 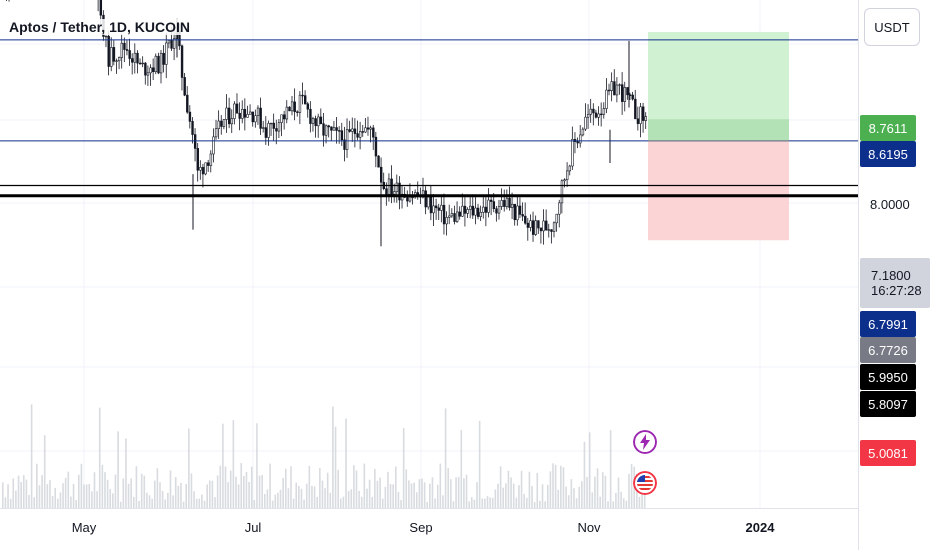 What do you see at coordinates (645, 483) in the screenshot?
I see `us-flag-icon` at bounding box center [645, 483].